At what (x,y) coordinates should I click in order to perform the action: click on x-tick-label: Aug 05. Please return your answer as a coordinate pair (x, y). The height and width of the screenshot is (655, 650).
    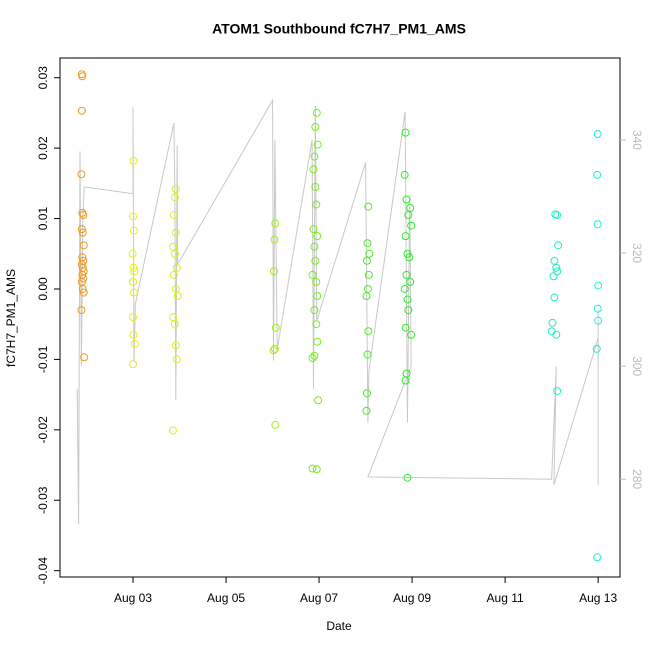
    Looking at the image, I should click on (226, 598).